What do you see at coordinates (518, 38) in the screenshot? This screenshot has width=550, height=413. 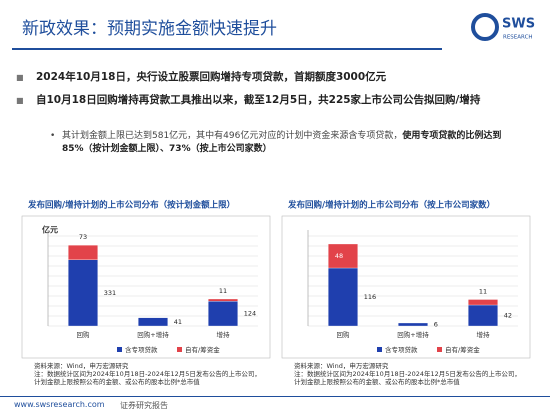 I see `logo-sub: RESEARCH` at bounding box center [518, 38].